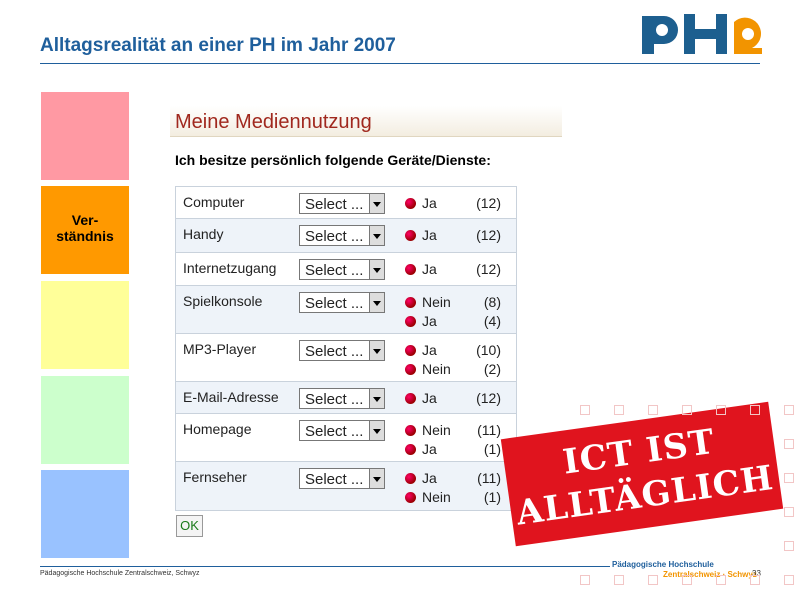  I want to click on table-row: Internetzugang Select ... Ja (12), so click(346, 269).